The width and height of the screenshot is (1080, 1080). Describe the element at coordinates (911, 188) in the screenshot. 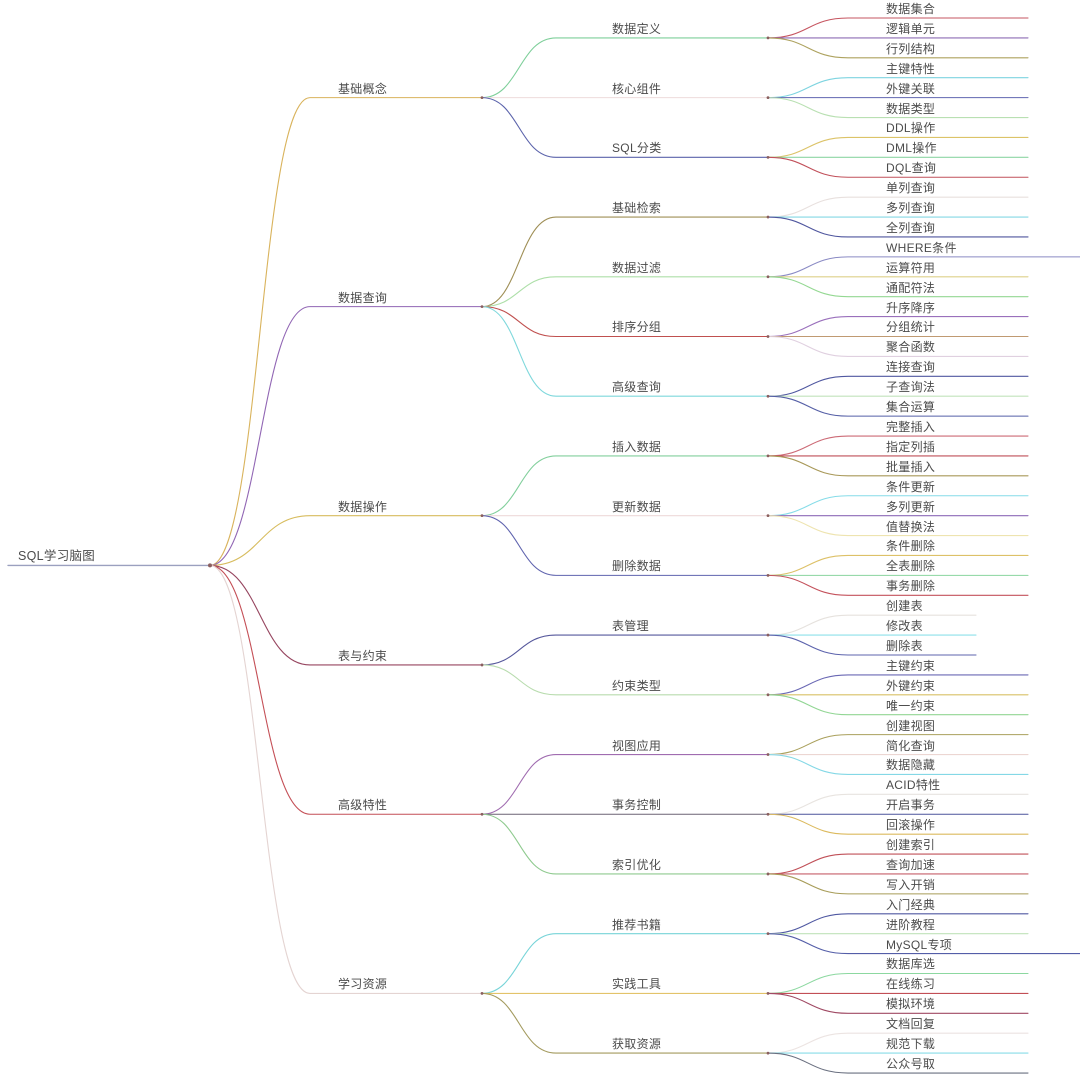

I see `leaf-node: 单列查询` at that location.